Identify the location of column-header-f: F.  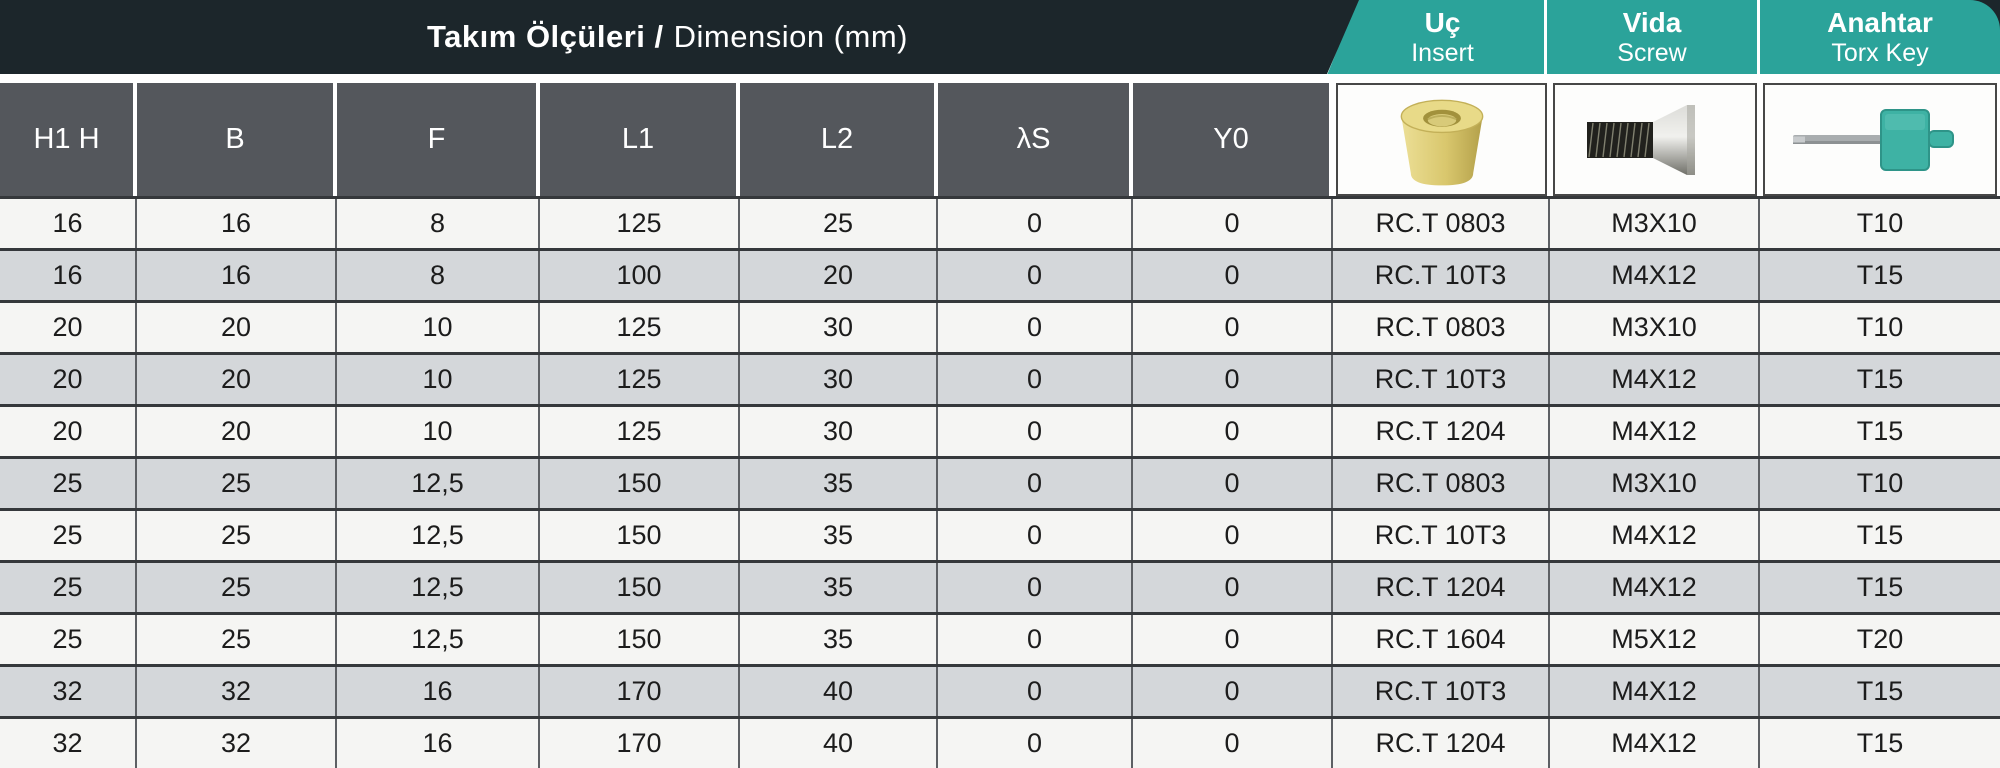
(438, 139).